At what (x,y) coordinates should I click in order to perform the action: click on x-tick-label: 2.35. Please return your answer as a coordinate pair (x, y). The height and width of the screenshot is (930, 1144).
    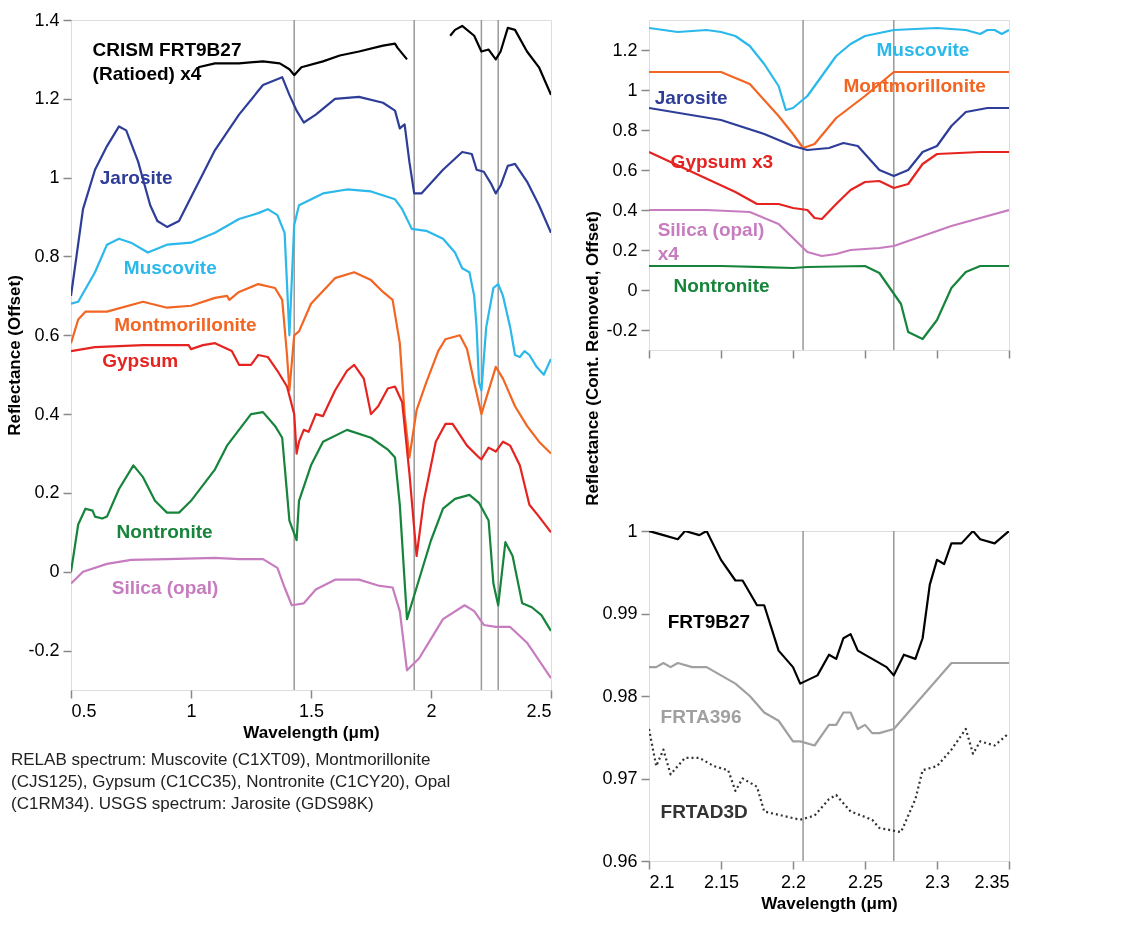
    Looking at the image, I should click on (992, 881).